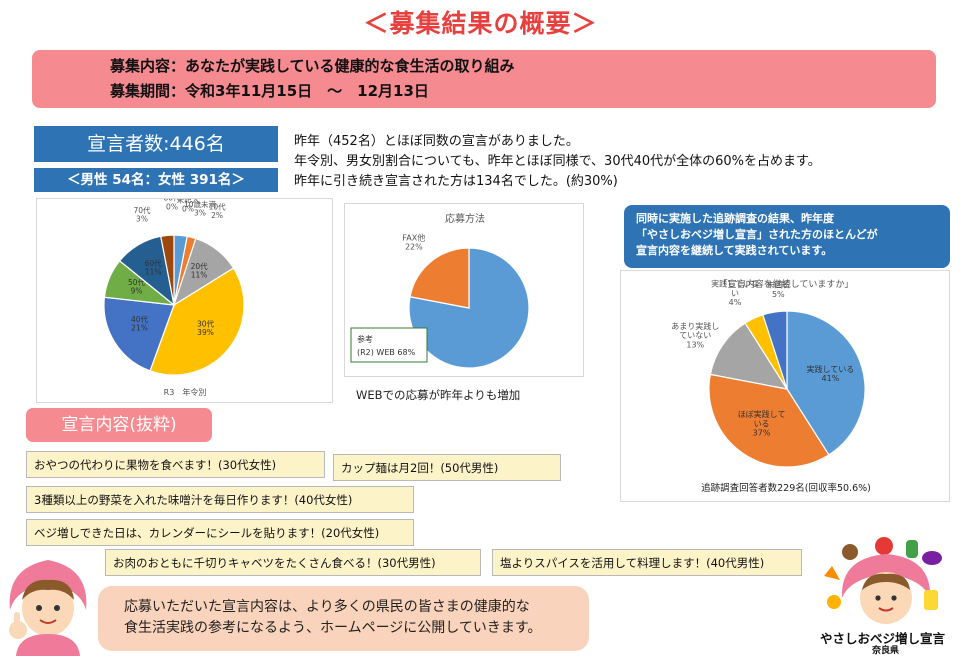 The height and width of the screenshot is (659, 961). I want to click on pie-label-1: 10代 2%, so click(218, 210).